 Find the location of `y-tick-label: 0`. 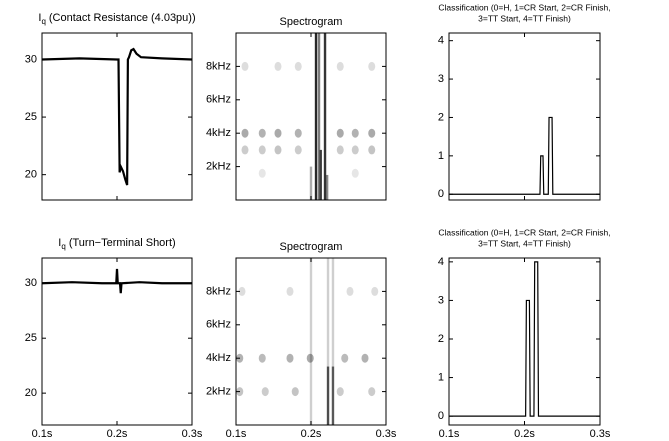

y-tick-label: 0 is located at coordinates (441, 416).